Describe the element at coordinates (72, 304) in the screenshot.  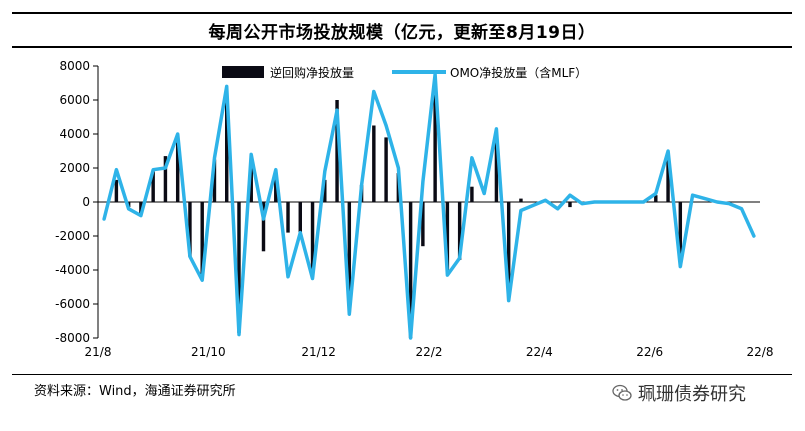
I see `y-tick-label: -6000` at that location.